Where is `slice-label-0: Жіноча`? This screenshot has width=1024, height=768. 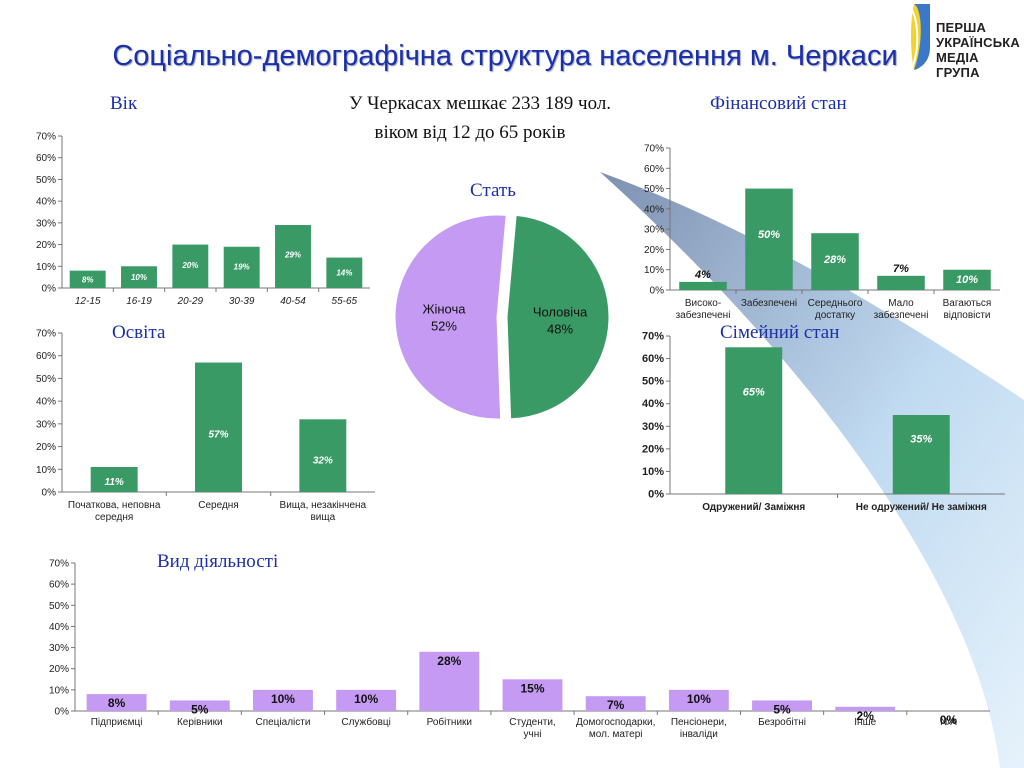 slice-label-0: Жіноча is located at coordinates (444, 309).